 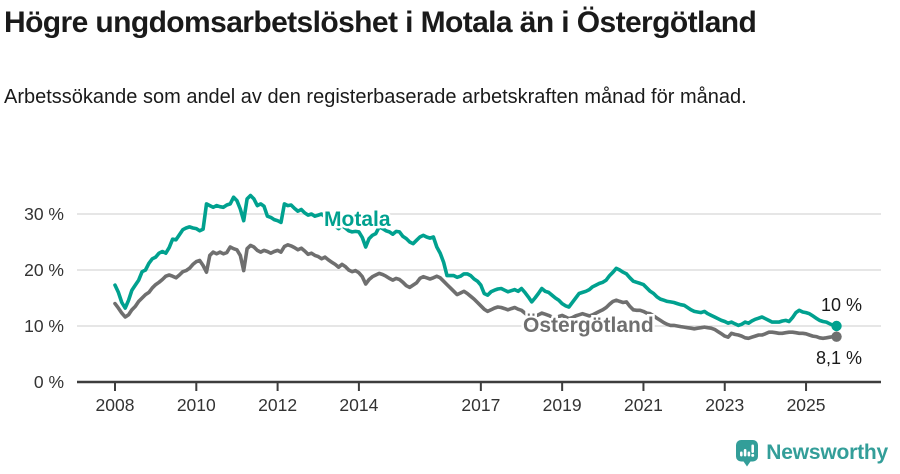 I want to click on newsworthy-brand-text: Newsworthy, so click(x=827, y=452).